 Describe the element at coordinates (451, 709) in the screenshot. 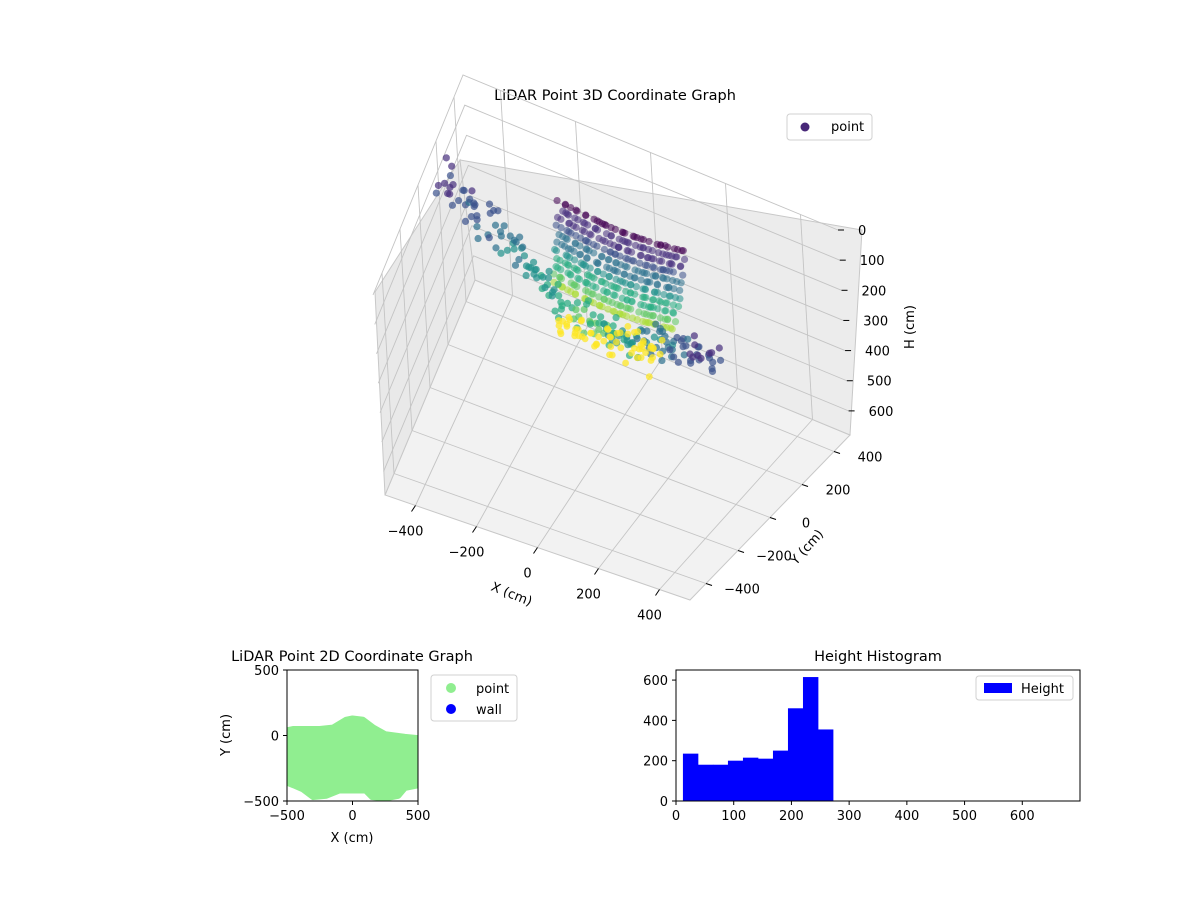

I see `legend-2d-marker-wall` at that location.